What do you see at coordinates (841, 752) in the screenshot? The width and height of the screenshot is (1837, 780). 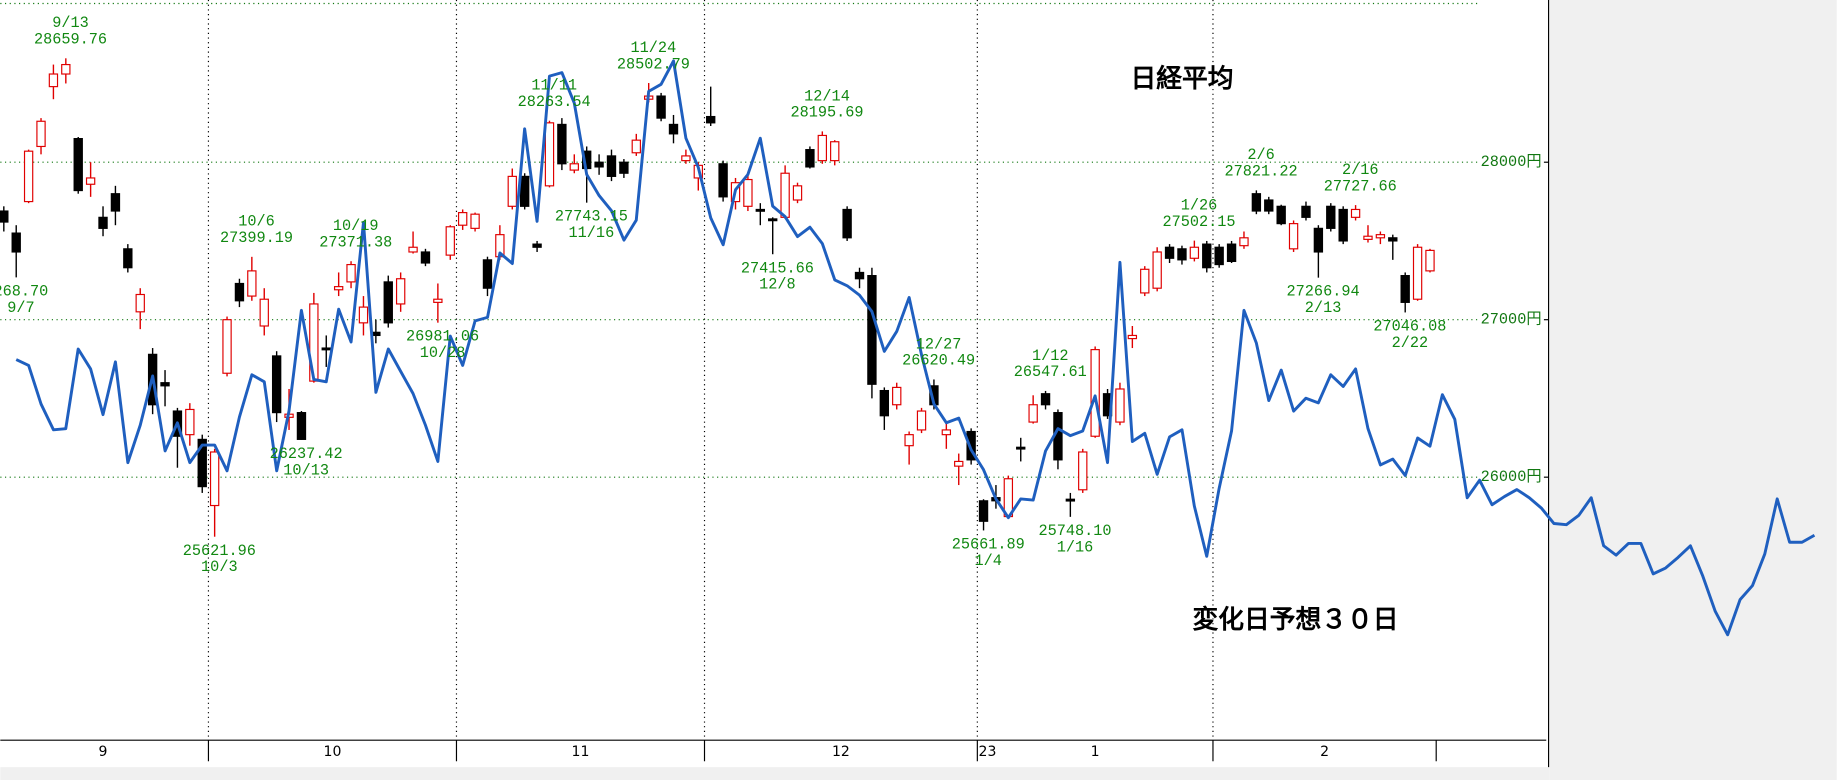 I see `x-tick-label: 12` at bounding box center [841, 752].